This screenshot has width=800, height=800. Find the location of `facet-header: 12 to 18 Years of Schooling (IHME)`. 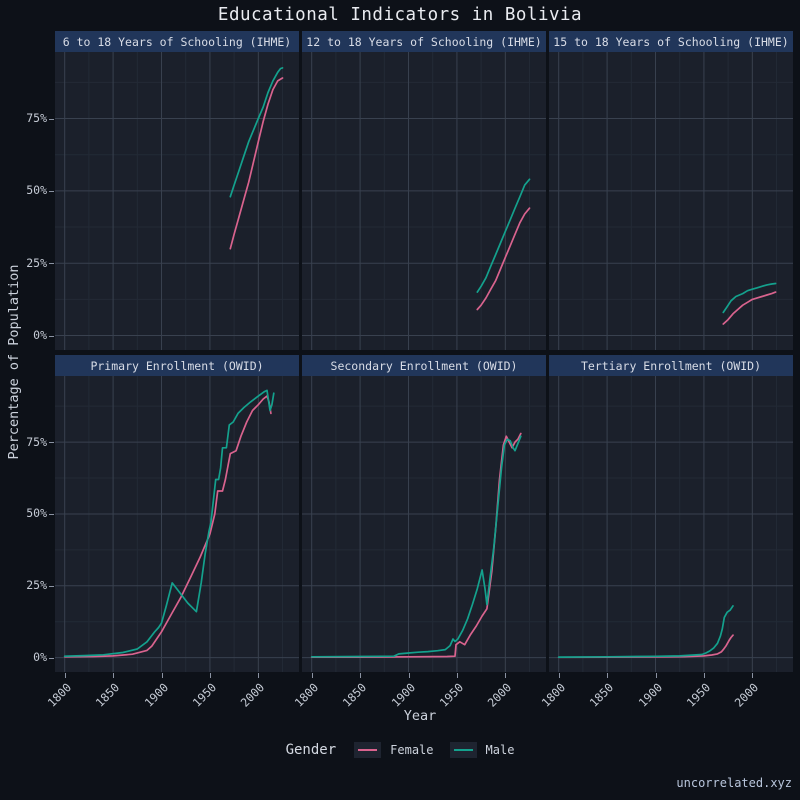

facet-header: 12 to 18 Years of Schooling (IHME) is located at coordinates (424, 41).